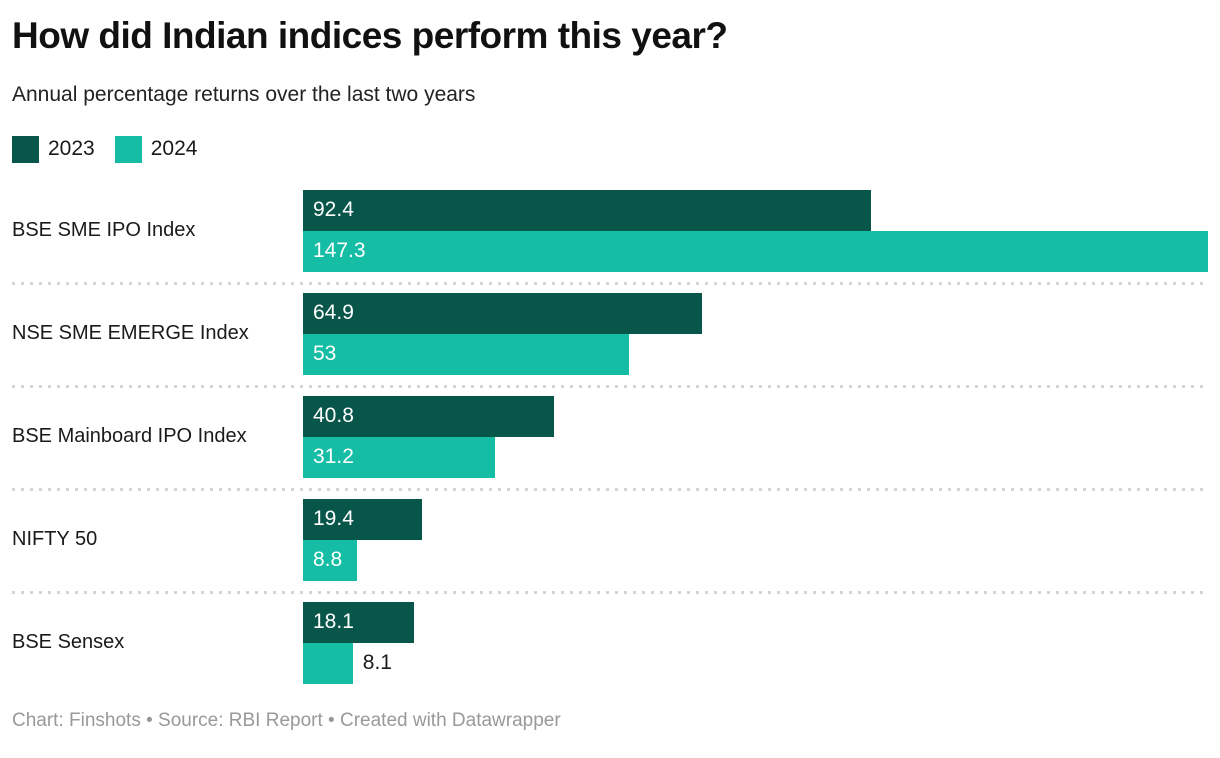  I want to click on bar-2024: 8.8, so click(330, 560).